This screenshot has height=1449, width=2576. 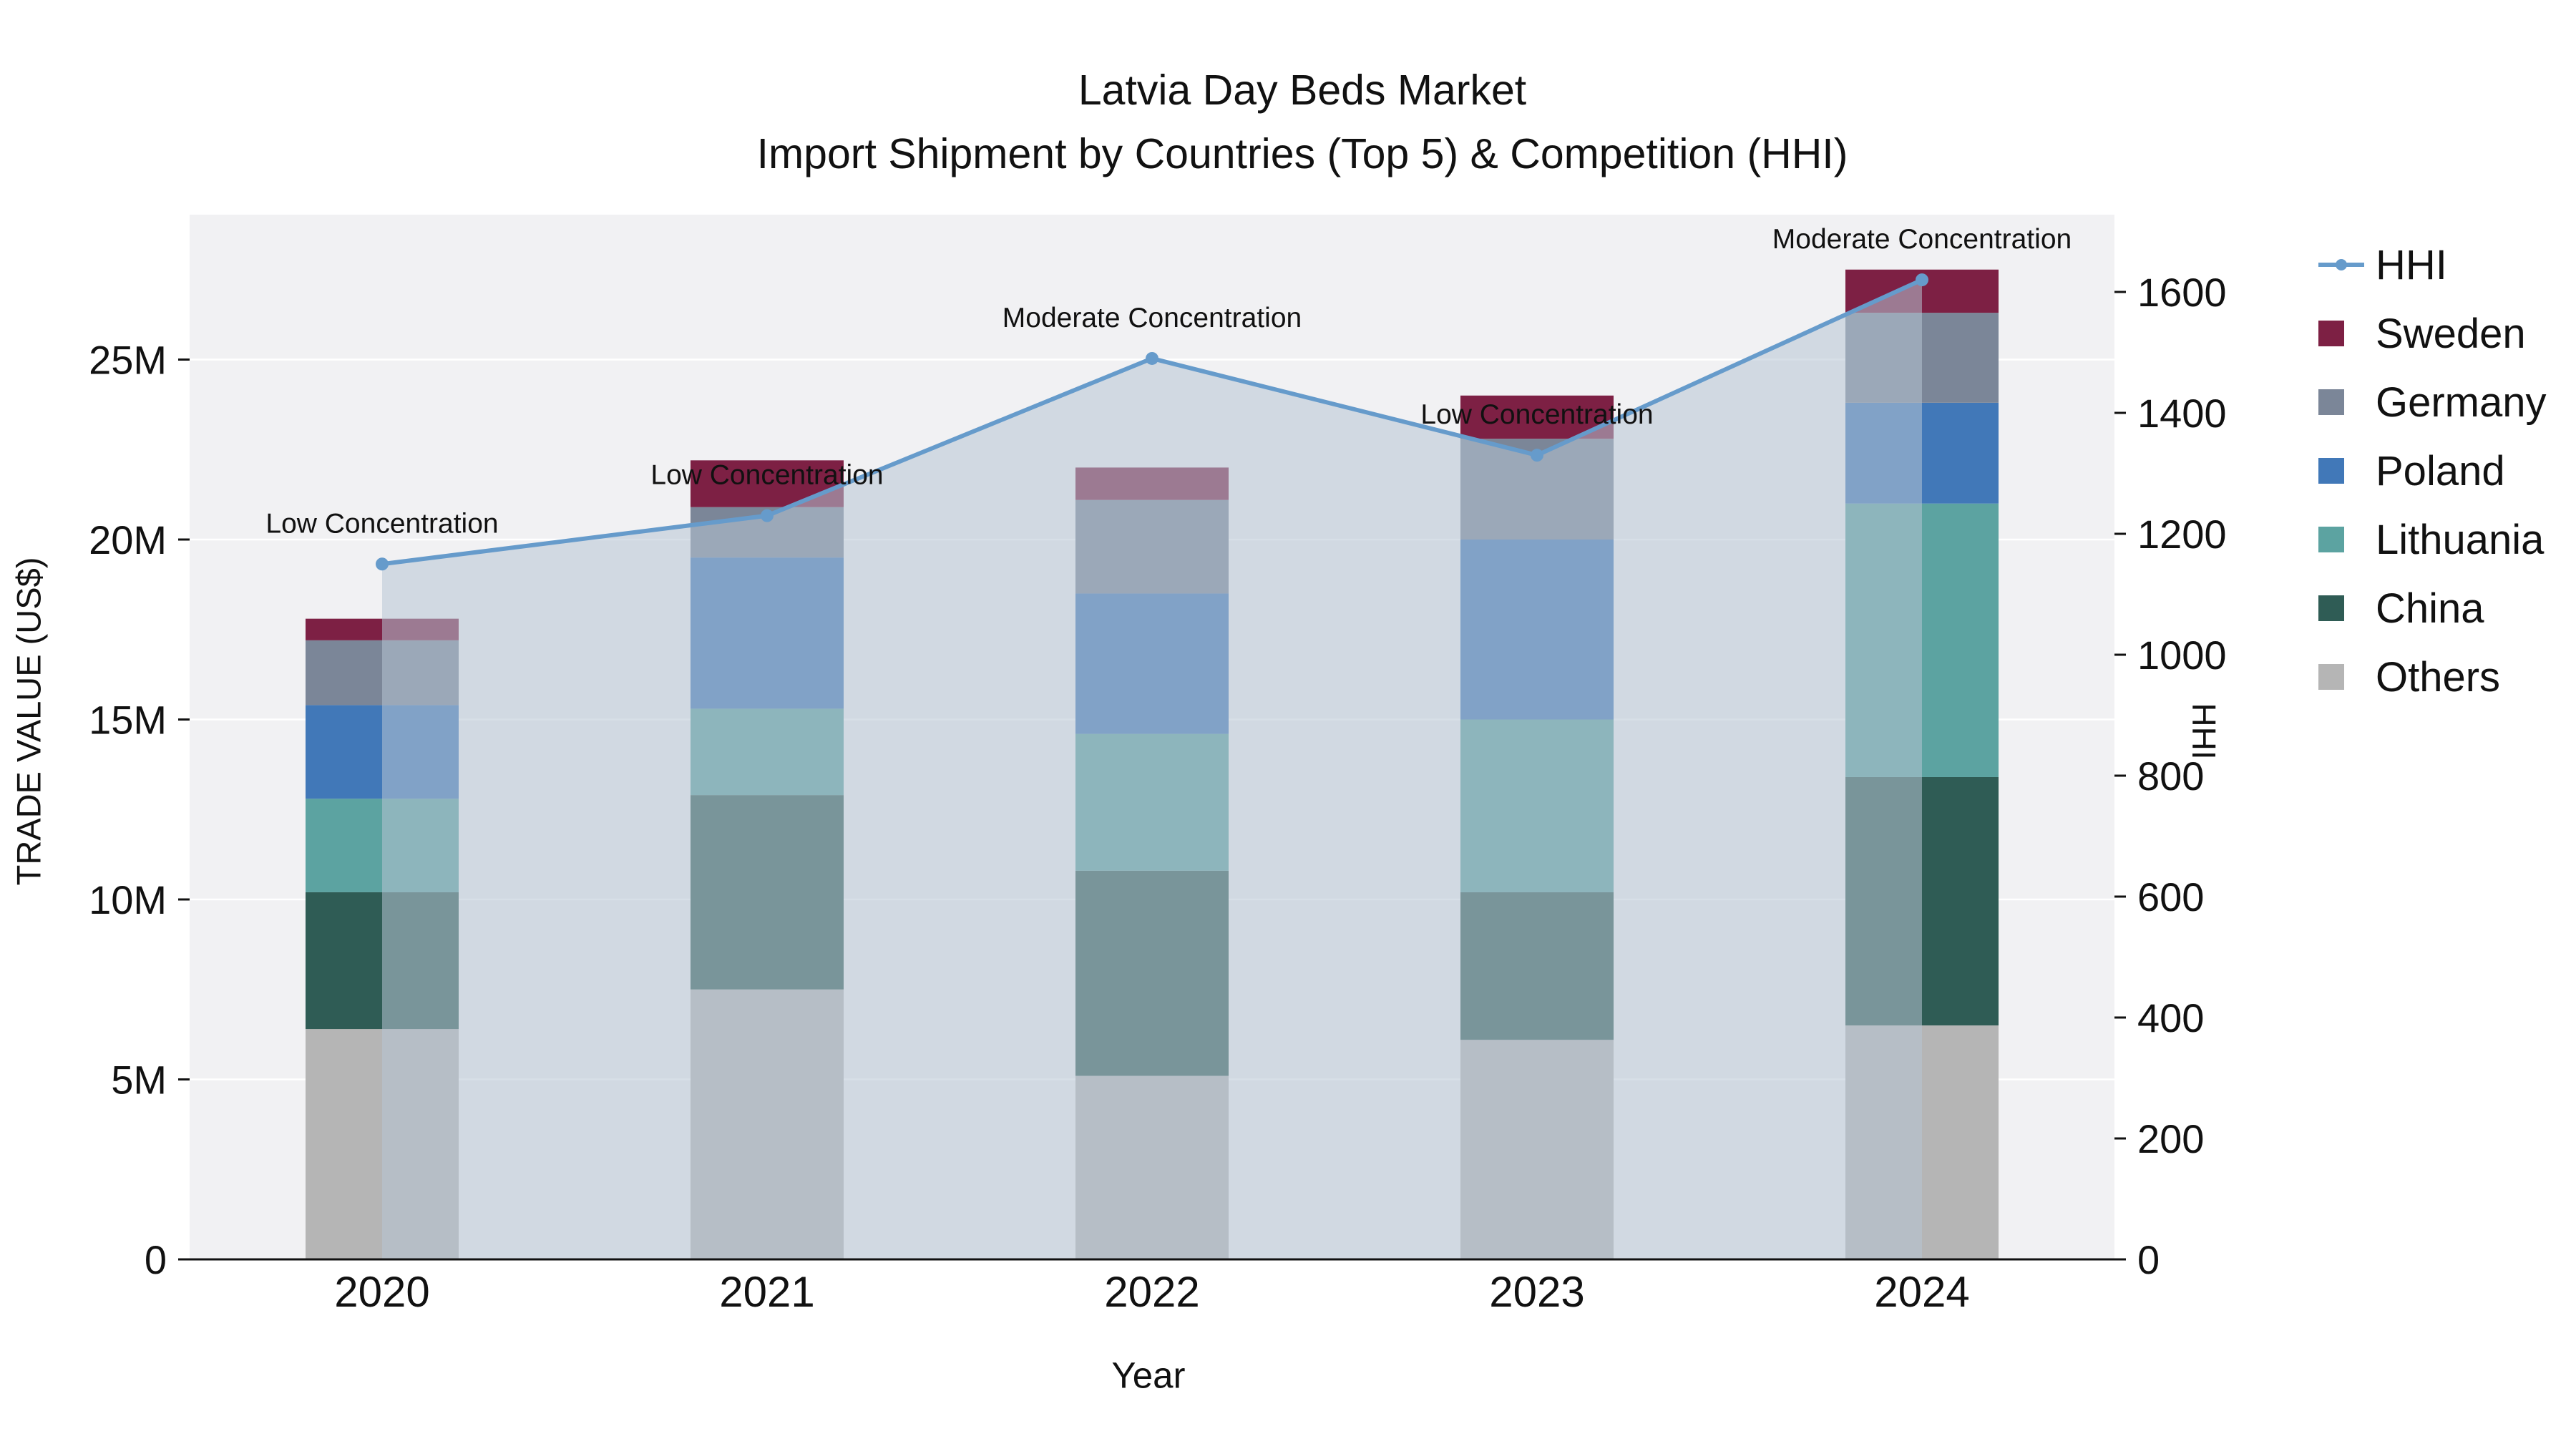 I want to click on legend-item-china: China, so click(x=2432, y=608).